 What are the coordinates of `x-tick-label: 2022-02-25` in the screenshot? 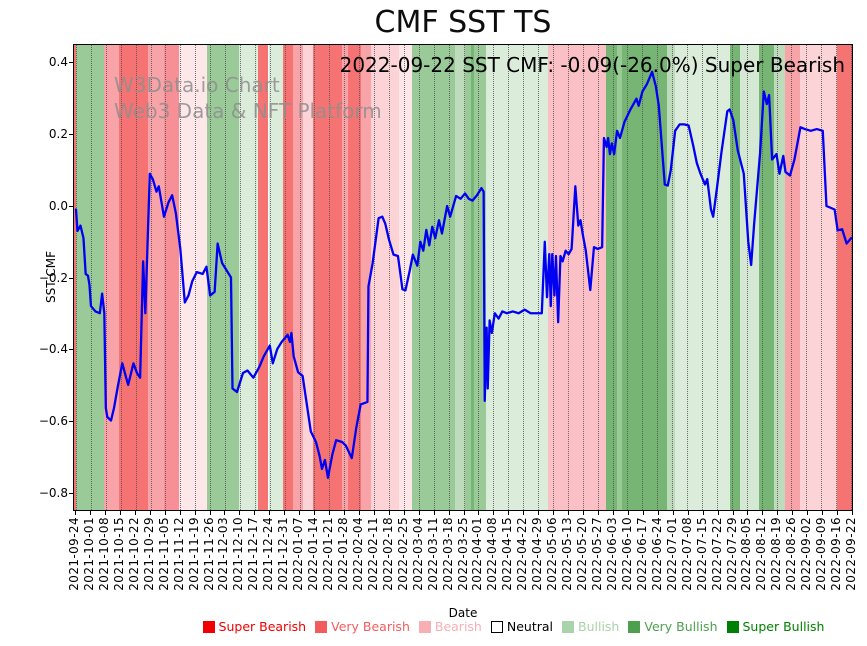 It's located at (402, 554).